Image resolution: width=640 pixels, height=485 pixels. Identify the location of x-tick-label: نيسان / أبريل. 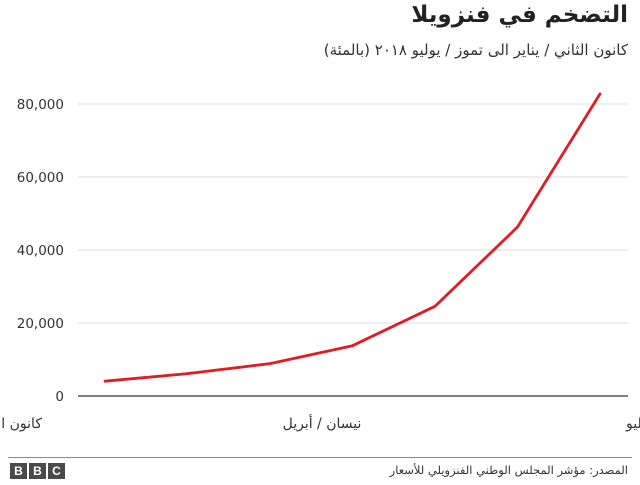
(322, 423).